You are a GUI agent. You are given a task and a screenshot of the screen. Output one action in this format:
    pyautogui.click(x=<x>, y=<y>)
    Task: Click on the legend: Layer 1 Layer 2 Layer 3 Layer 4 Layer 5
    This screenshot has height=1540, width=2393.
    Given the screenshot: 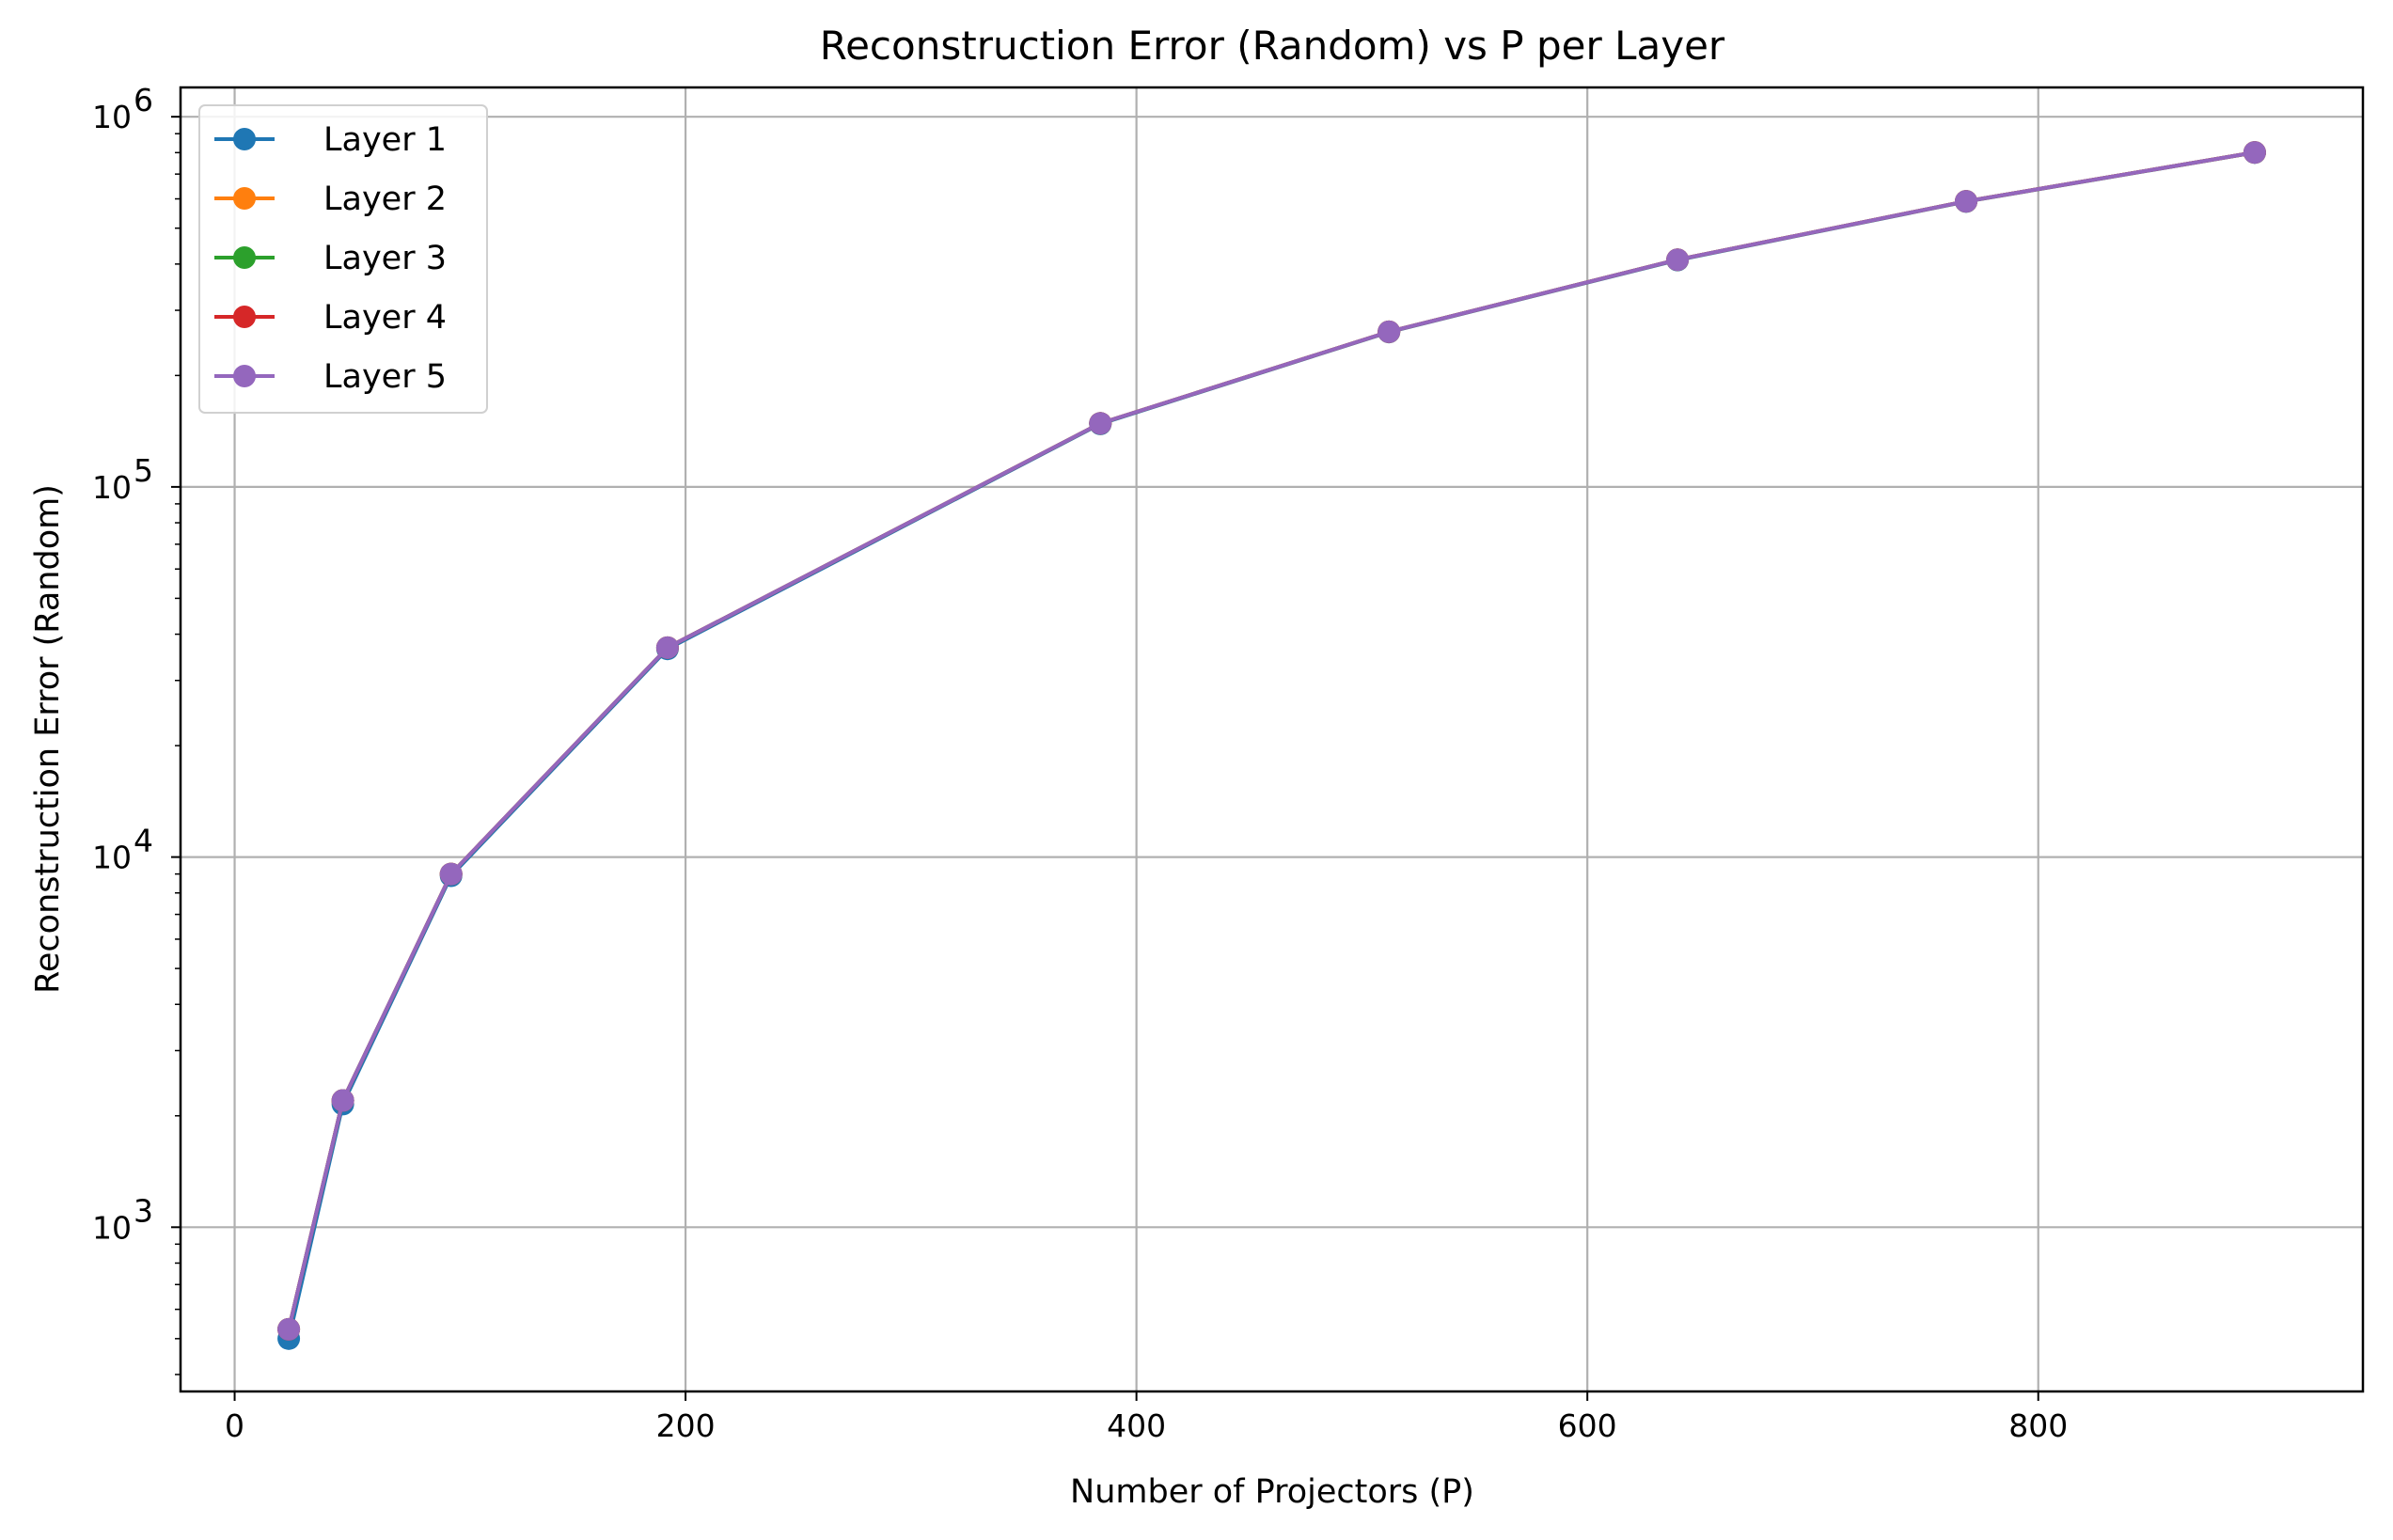 What is the action you would take?
    pyautogui.click(x=343, y=259)
    